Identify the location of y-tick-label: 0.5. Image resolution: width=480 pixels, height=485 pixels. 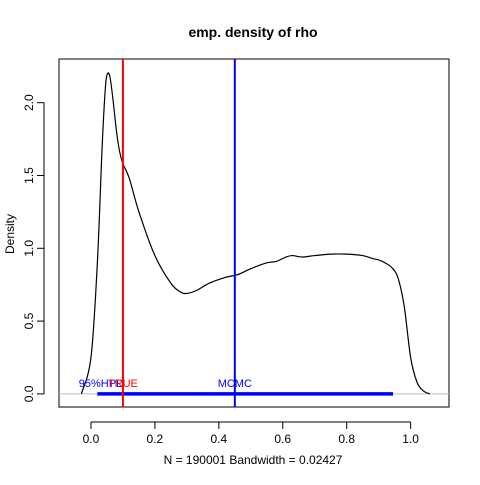
(29, 320).